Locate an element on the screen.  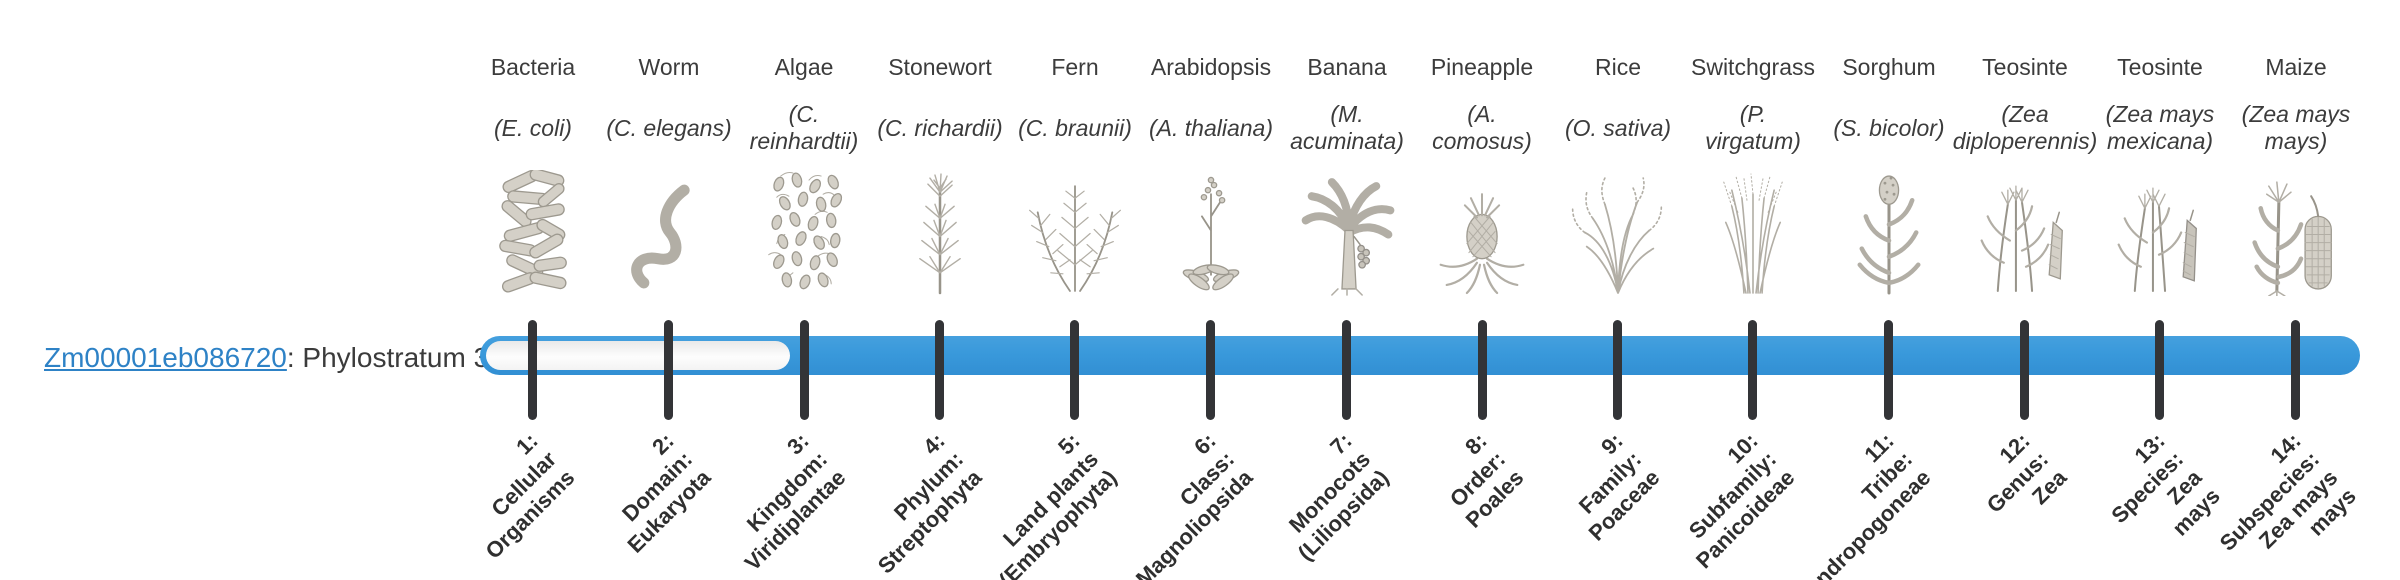
teosinte-mexicana-illustration is located at coordinates (2160, 234).